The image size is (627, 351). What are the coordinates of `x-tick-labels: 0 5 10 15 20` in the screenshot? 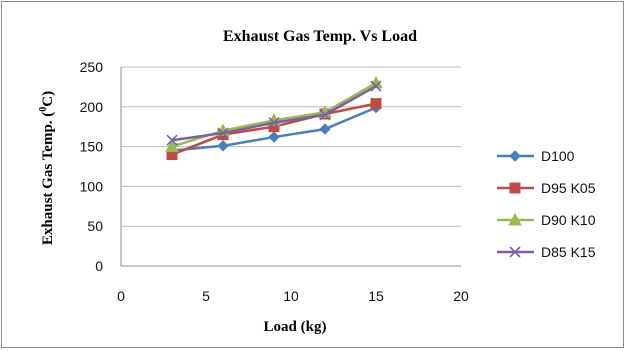 It's located at (293, 296).